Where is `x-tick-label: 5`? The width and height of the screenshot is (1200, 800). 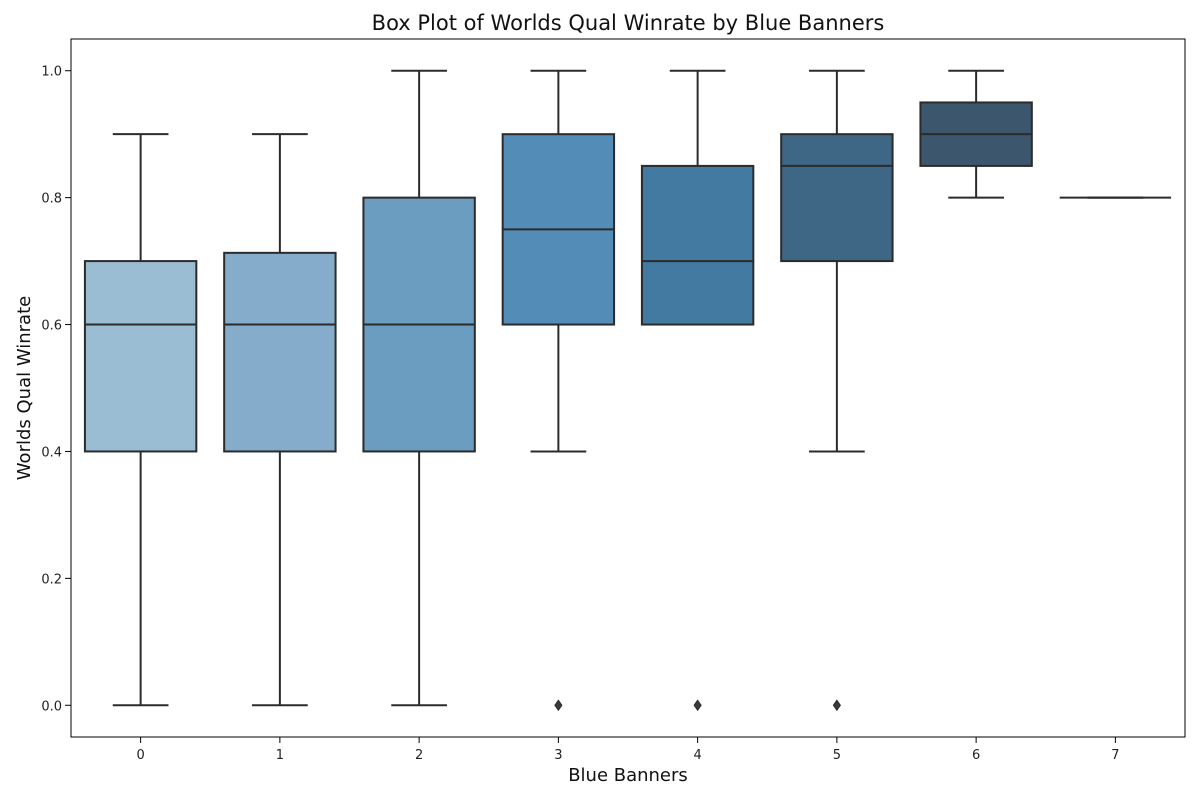
x-tick-label: 5 is located at coordinates (837, 755).